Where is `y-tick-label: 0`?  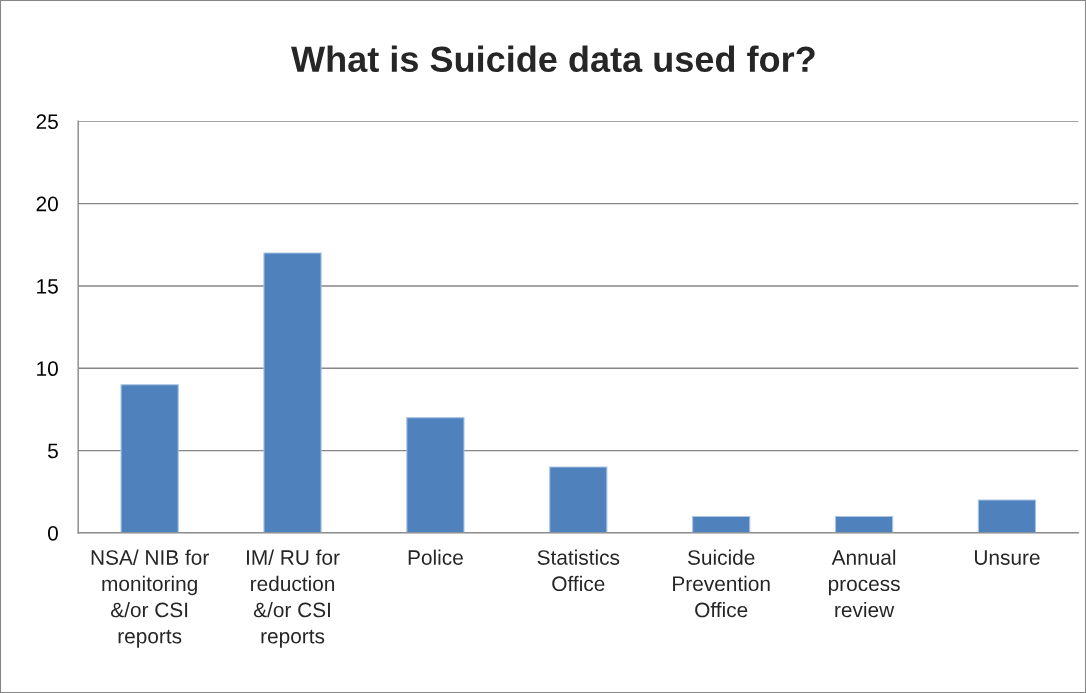 y-tick-label: 0 is located at coordinates (52, 533).